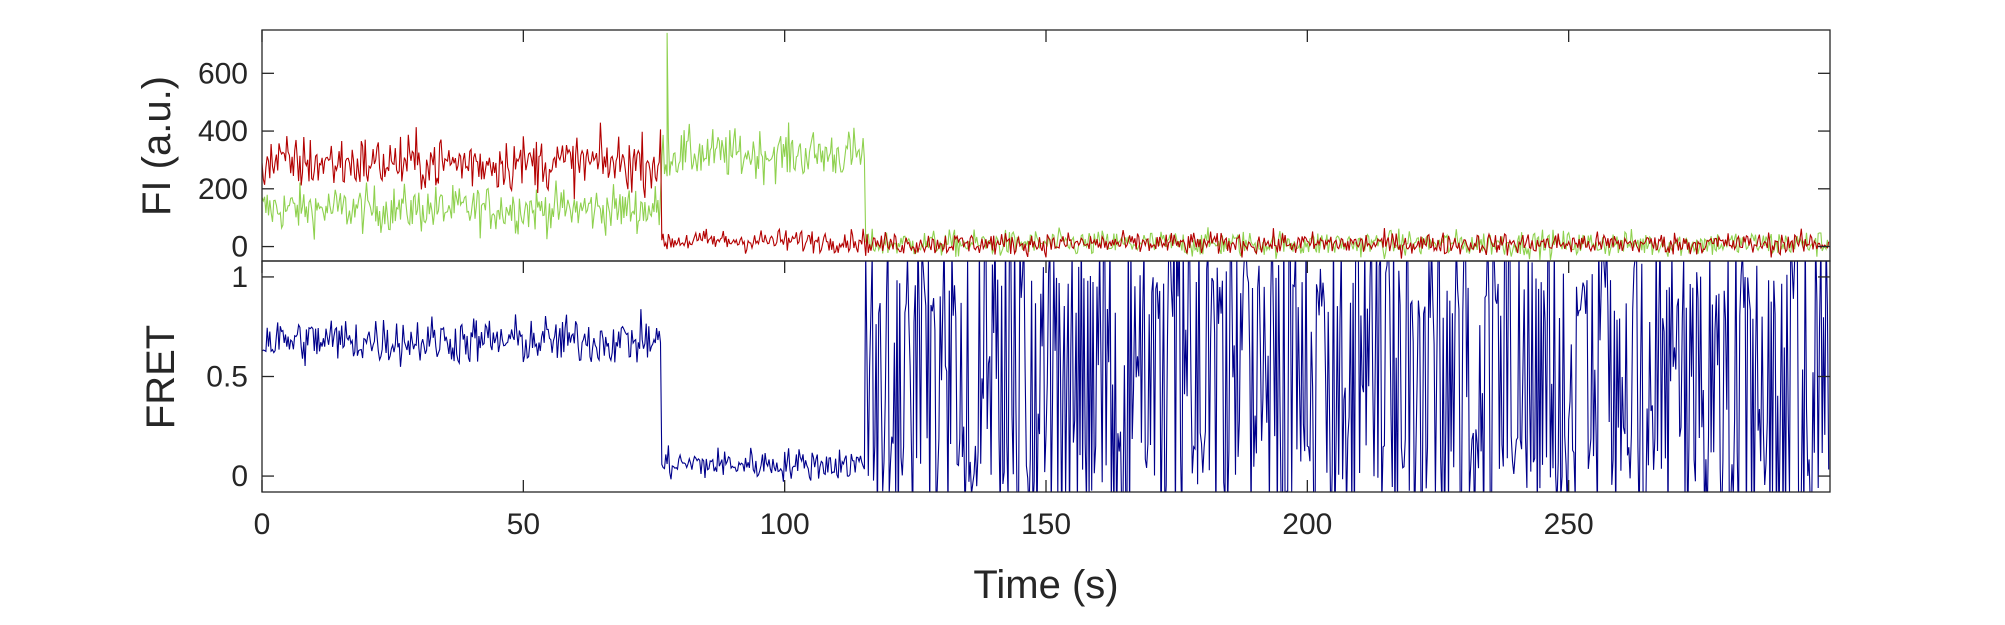 This screenshot has width=2005, height=625. What do you see at coordinates (223, 73) in the screenshot?
I see `y-tick-label: 600` at bounding box center [223, 73].